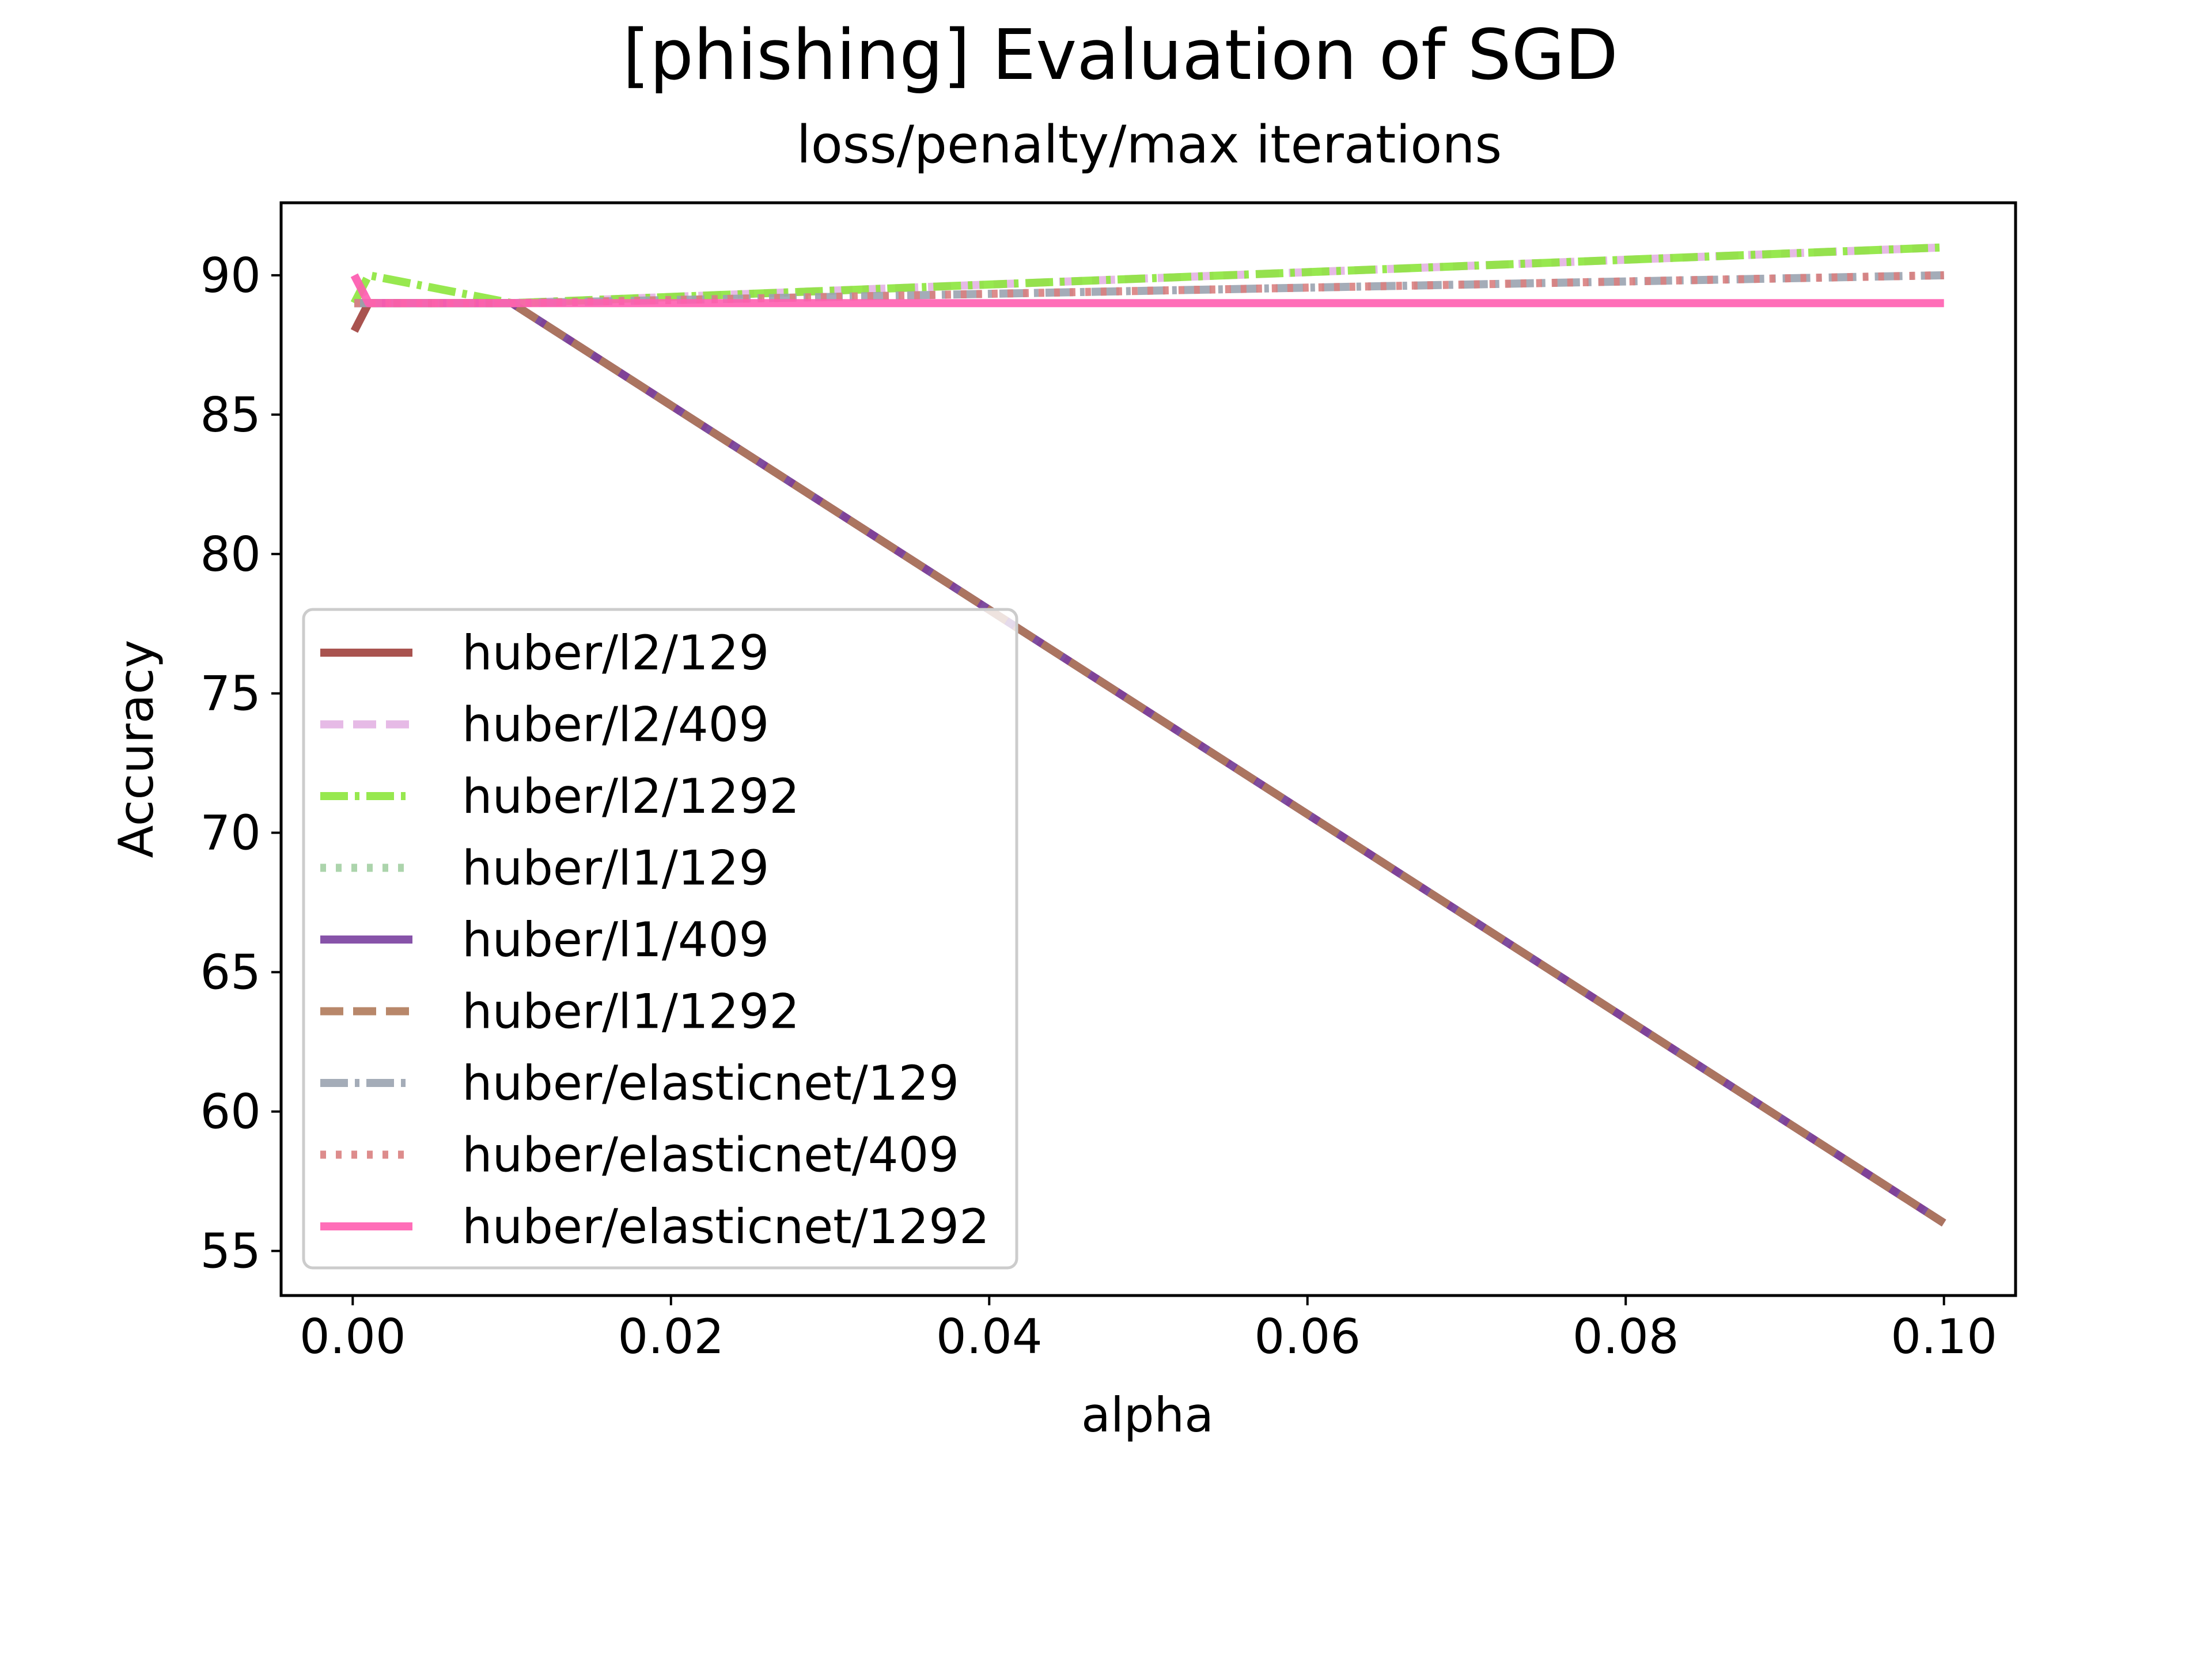 This screenshot has height=1659, width=2212. I want to click on legend-label: huber/l1/1292, so click(631, 1012).